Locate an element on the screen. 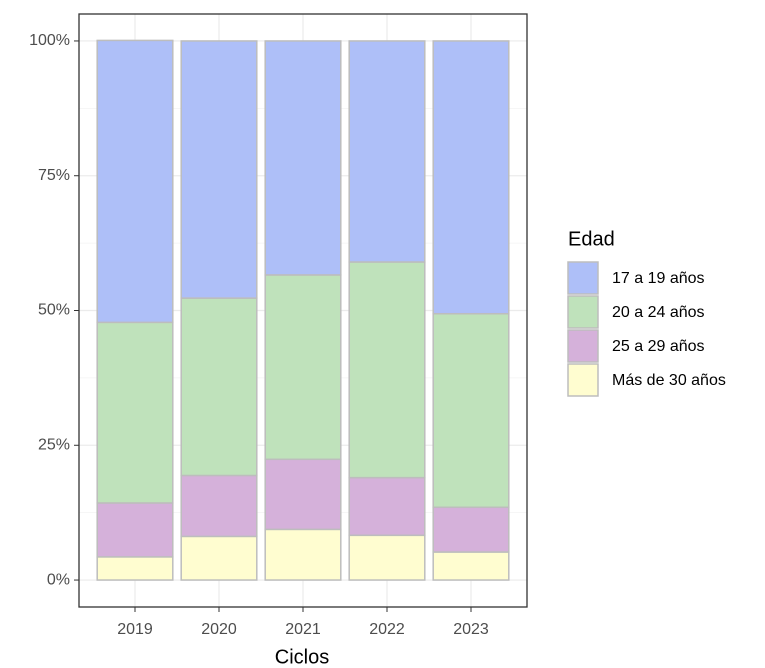 The image size is (765, 668). y-tick-label: 50% is located at coordinates (54, 310).